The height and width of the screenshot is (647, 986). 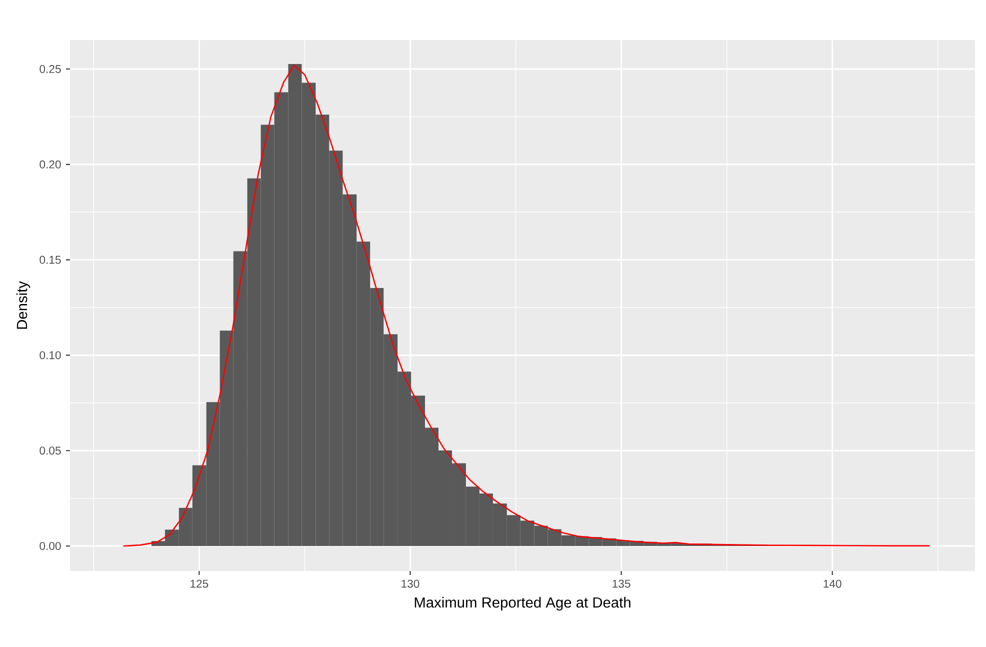 I want to click on x-tick-label: 130, so click(x=411, y=584).